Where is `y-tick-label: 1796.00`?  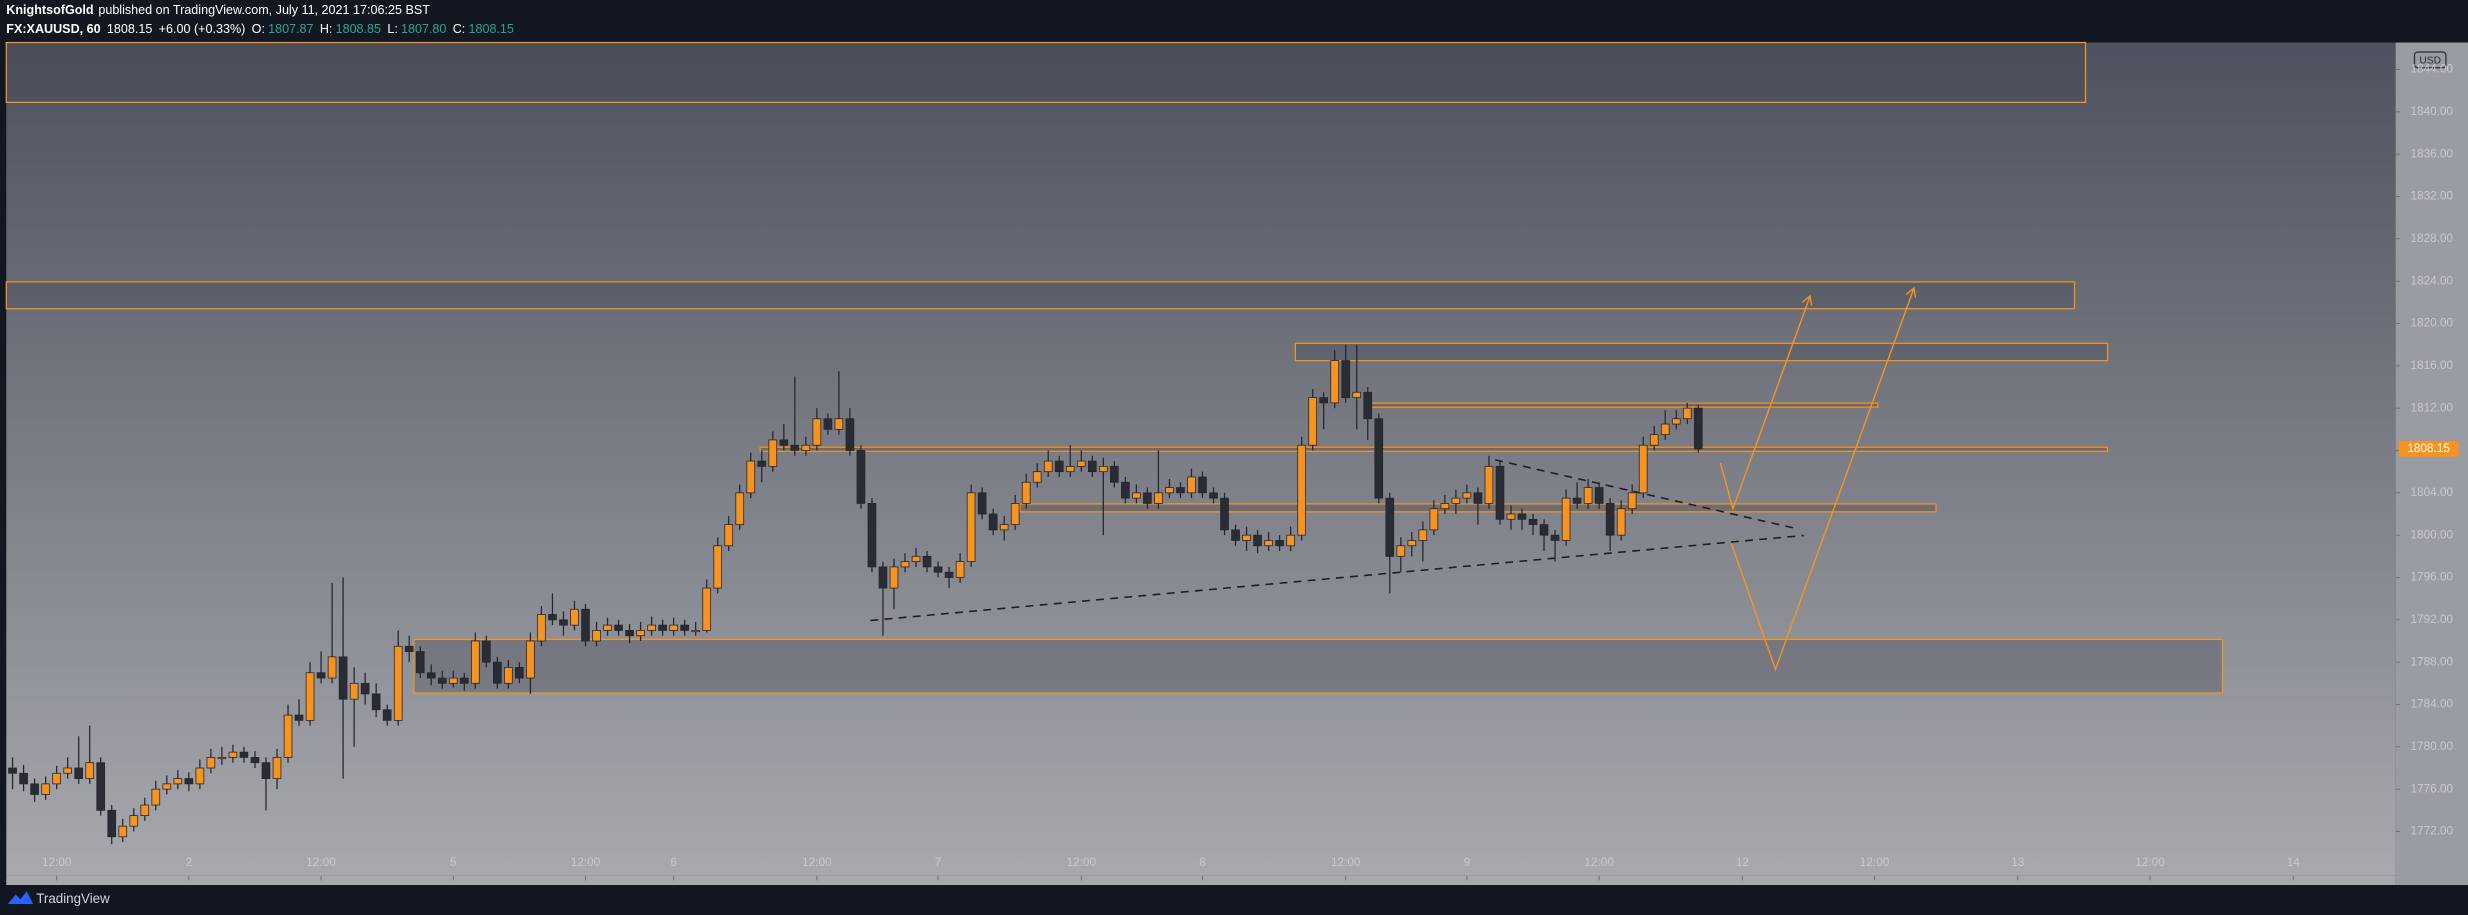 y-tick-label: 1796.00 is located at coordinates (2431, 577).